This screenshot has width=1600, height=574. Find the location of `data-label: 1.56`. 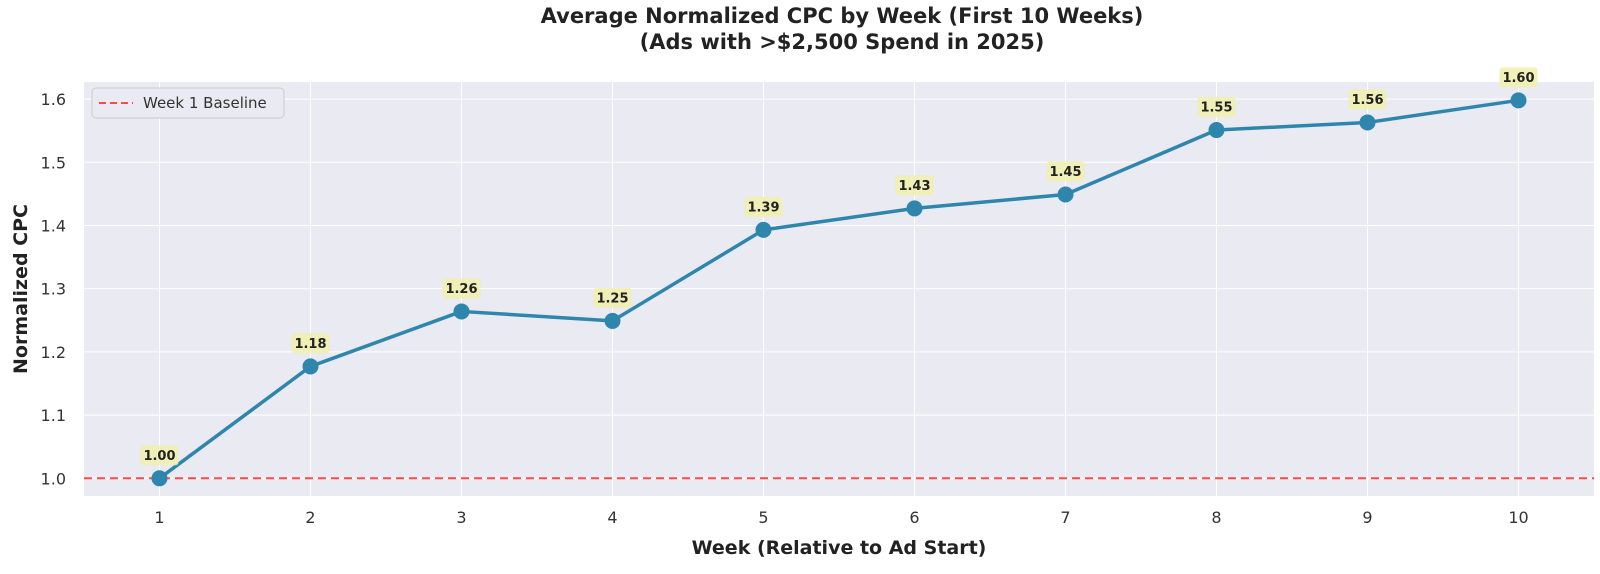

data-label: 1.56 is located at coordinates (1367, 100).